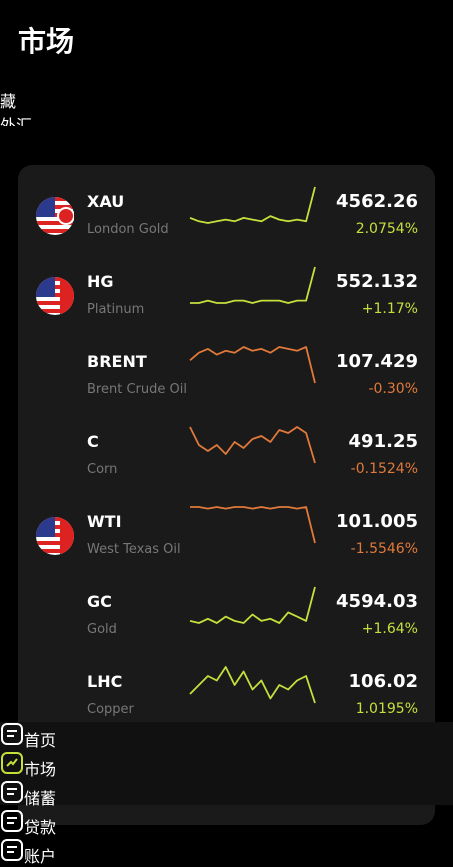 The height and width of the screenshot is (867, 453). What do you see at coordinates (102, 469) in the screenshot?
I see `subtitle: Corn` at bounding box center [102, 469].